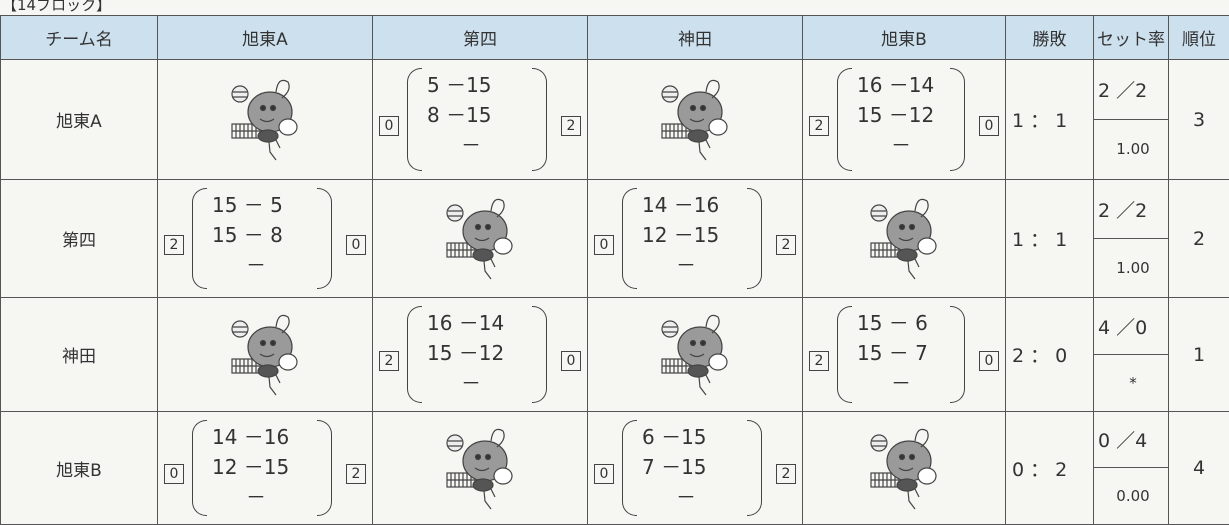 Image resolution: width=1229 pixels, height=525 pixels. Describe the element at coordinates (892, 353) in the screenshot. I see `set-scores: 15 － 6 15 － 7 －` at that location.